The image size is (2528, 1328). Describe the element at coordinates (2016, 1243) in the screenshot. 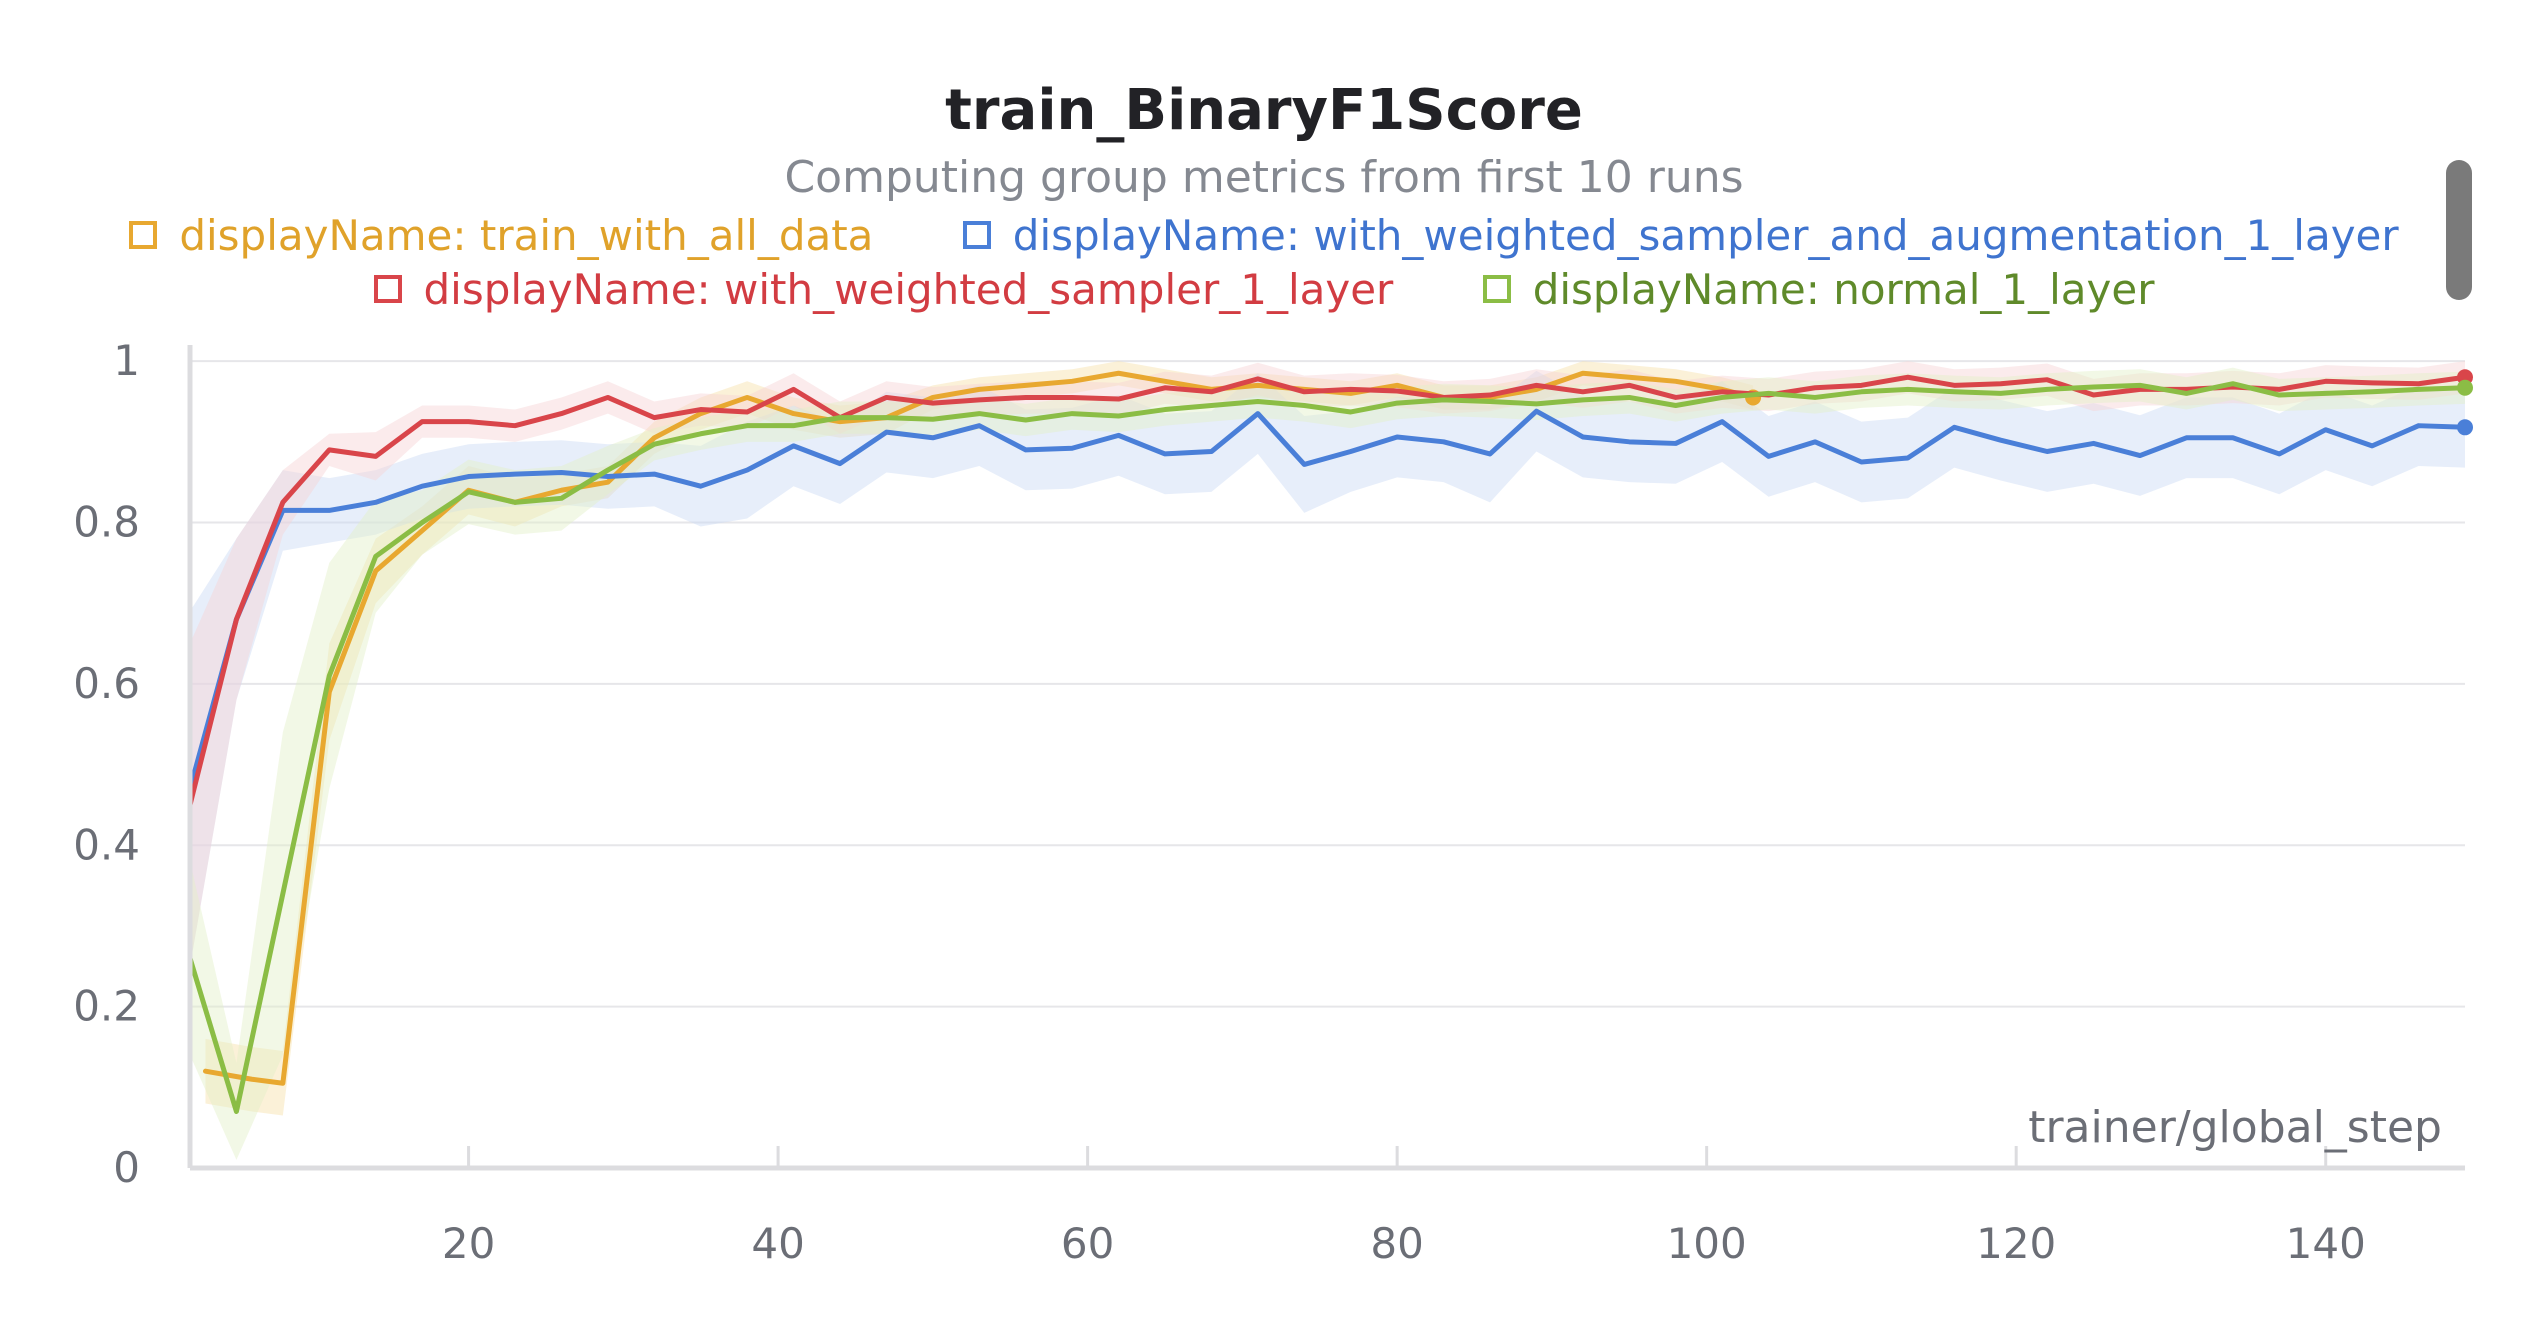

I see `x-tick-label: 120` at that location.